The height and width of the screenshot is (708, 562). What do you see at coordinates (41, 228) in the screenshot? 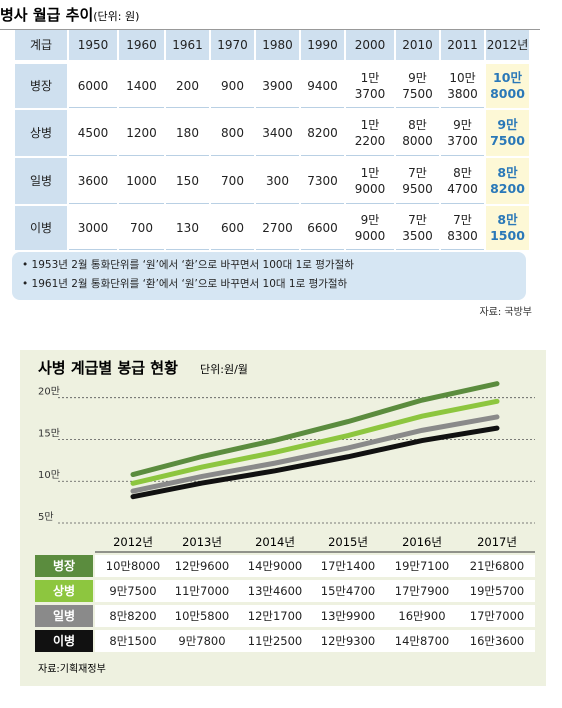
I see `row-label: 이병` at bounding box center [41, 228].